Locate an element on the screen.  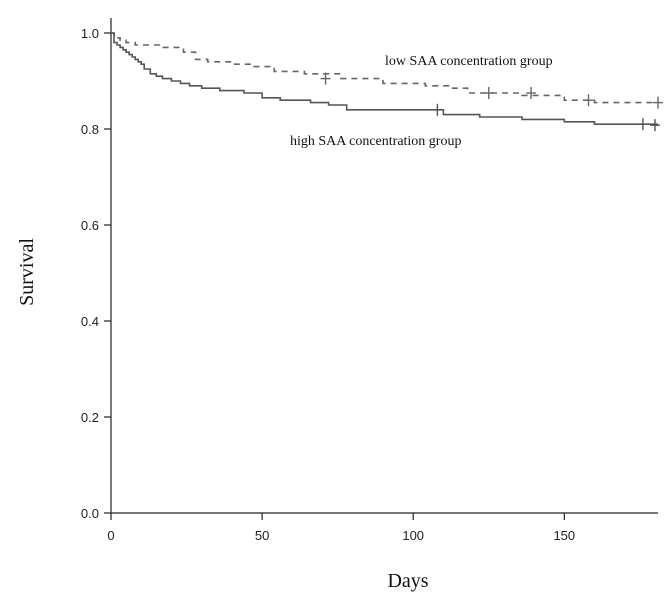
x-tick-label: 50 is located at coordinates (262, 535).